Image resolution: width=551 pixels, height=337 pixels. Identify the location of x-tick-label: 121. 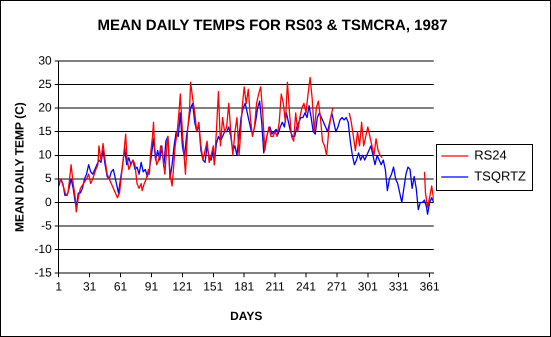
(182, 287).